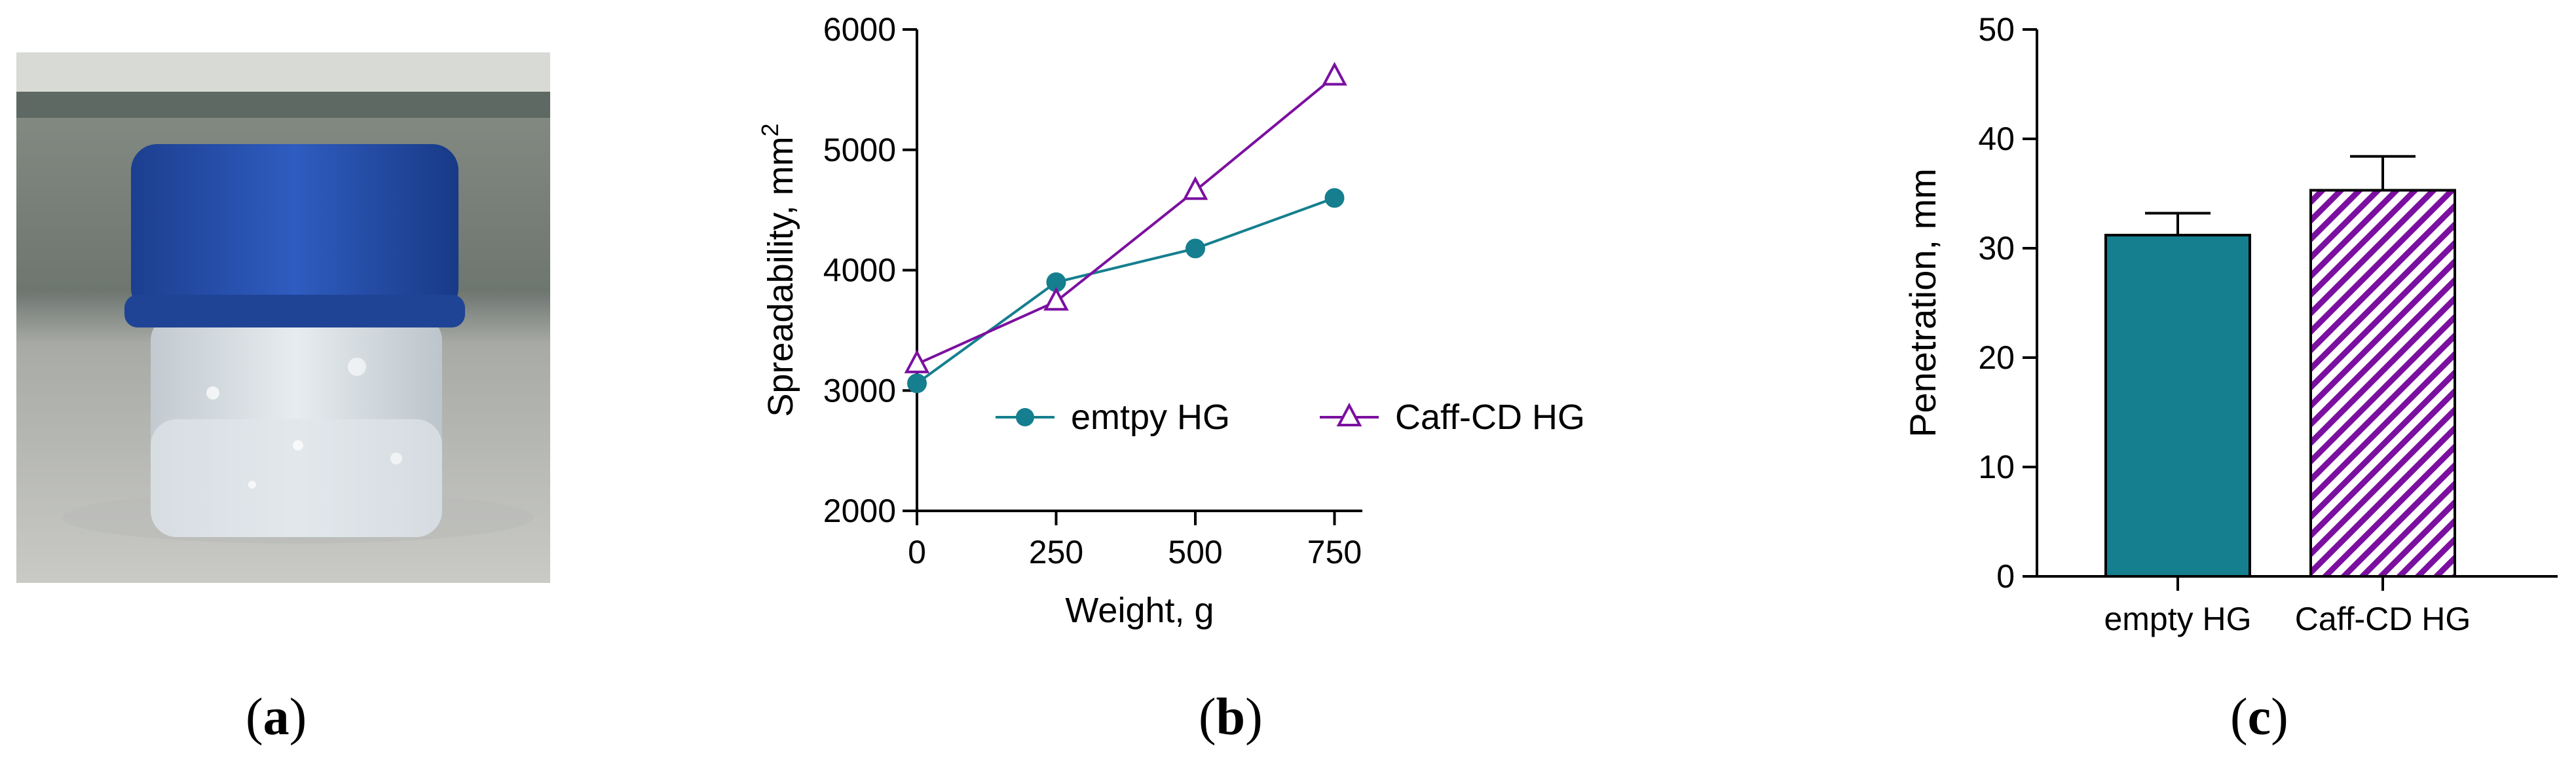 The image size is (2576, 765). I want to click on x-tick-label: 250, so click(1056, 552).